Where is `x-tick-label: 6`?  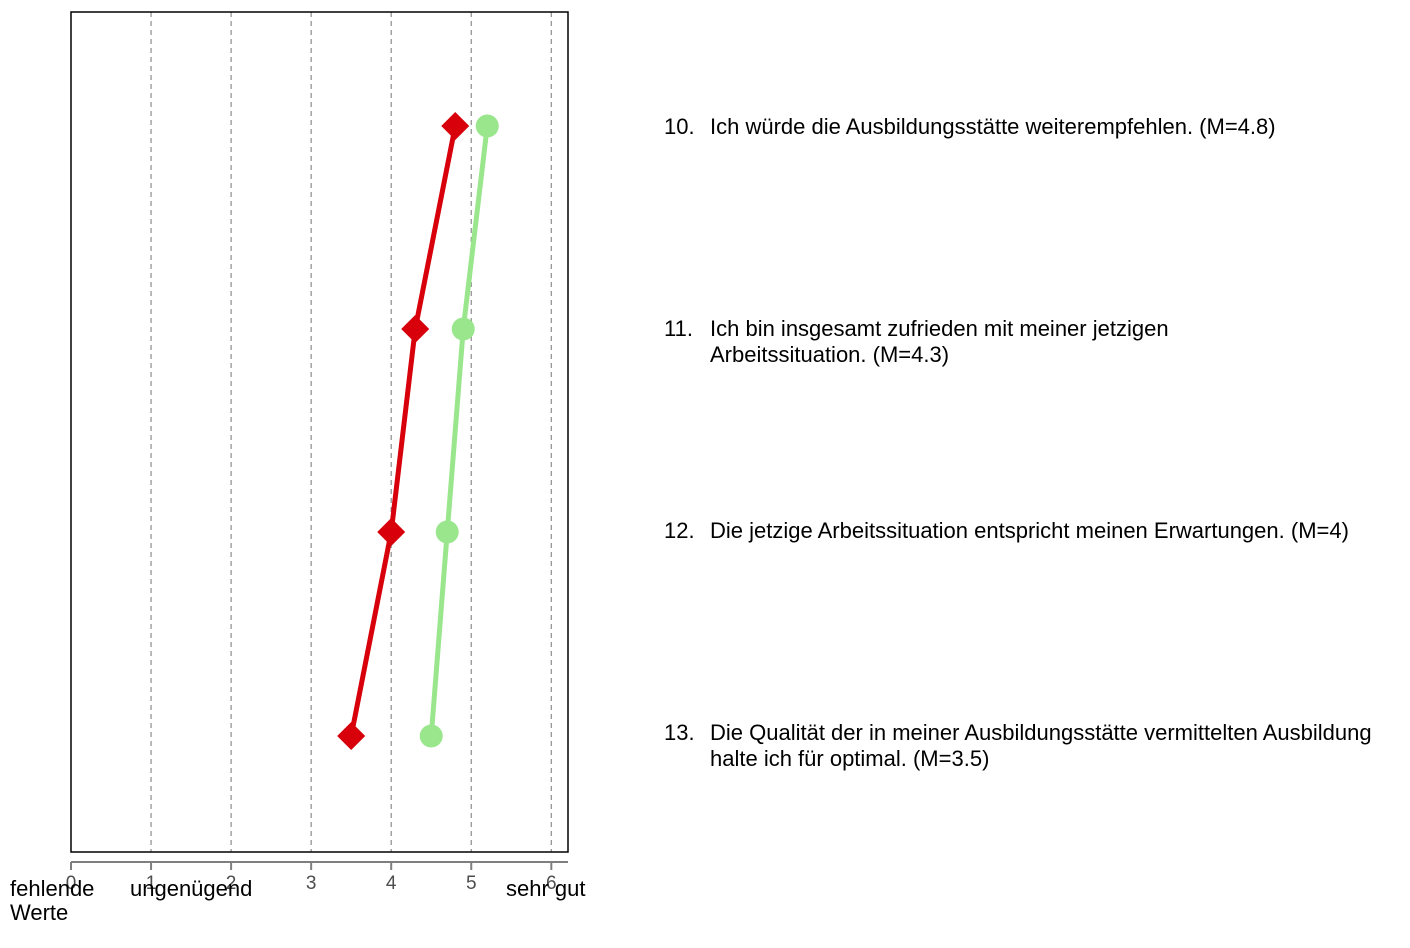
x-tick-label: 6 is located at coordinates (551, 883).